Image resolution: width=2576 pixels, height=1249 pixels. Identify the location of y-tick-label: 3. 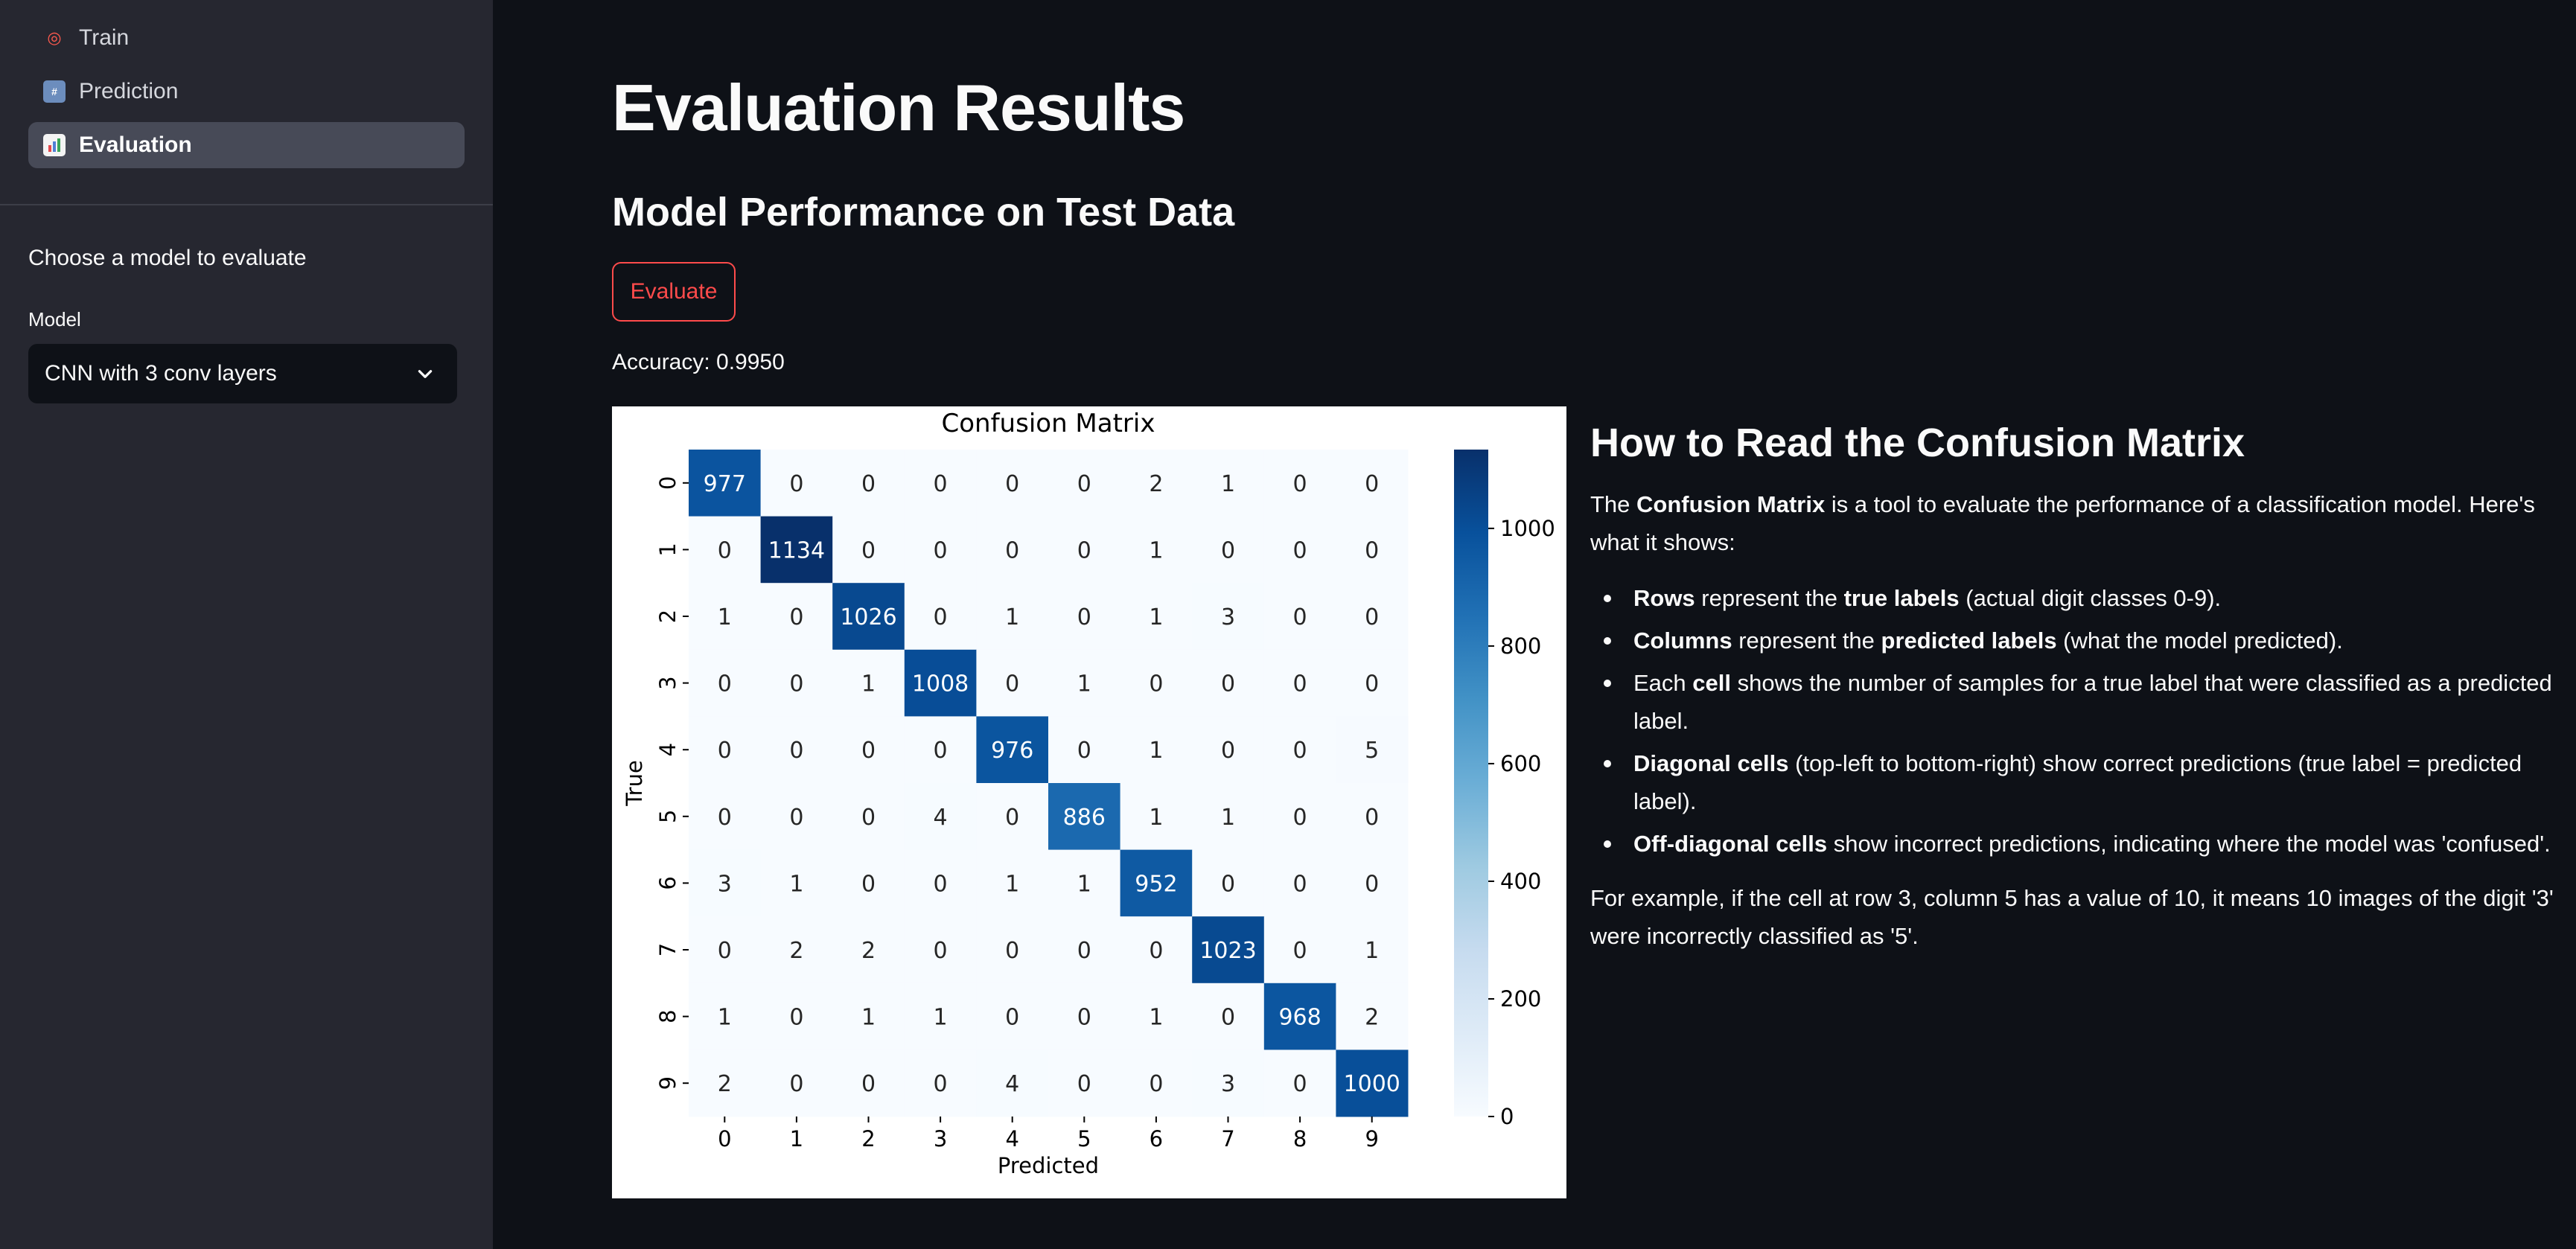
(667, 682).